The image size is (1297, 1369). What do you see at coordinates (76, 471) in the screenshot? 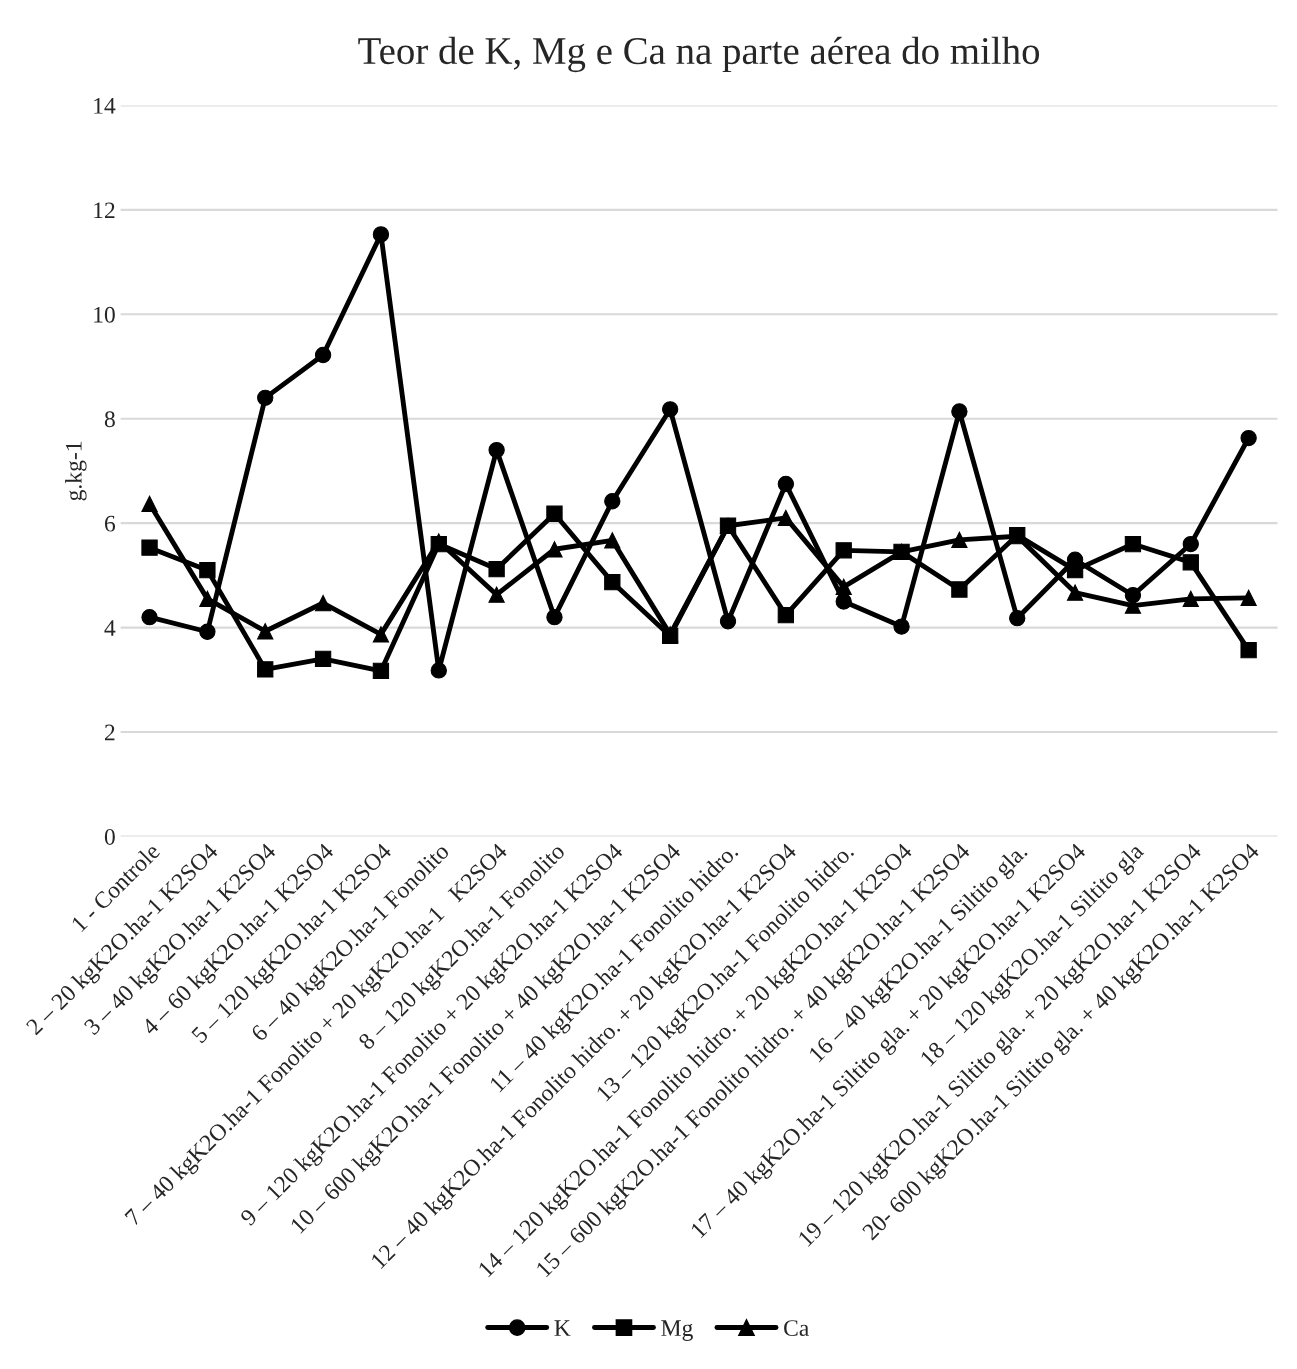
I see `y-axis-title: g.kg-1` at bounding box center [76, 471].